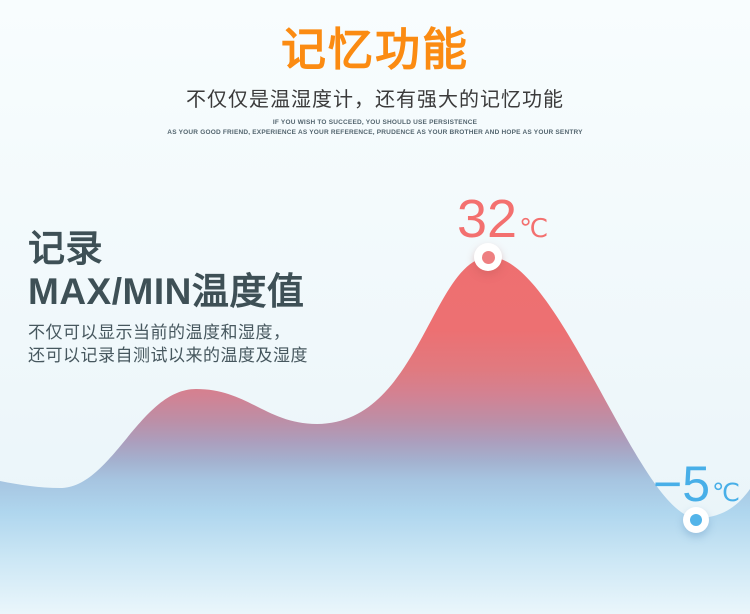 Image resolution: width=750 pixels, height=614 pixels. What do you see at coordinates (375, 100) in the screenshot?
I see `page-subtitle: 不仅仅是温湿度计，还有强大的记忆功能` at bounding box center [375, 100].